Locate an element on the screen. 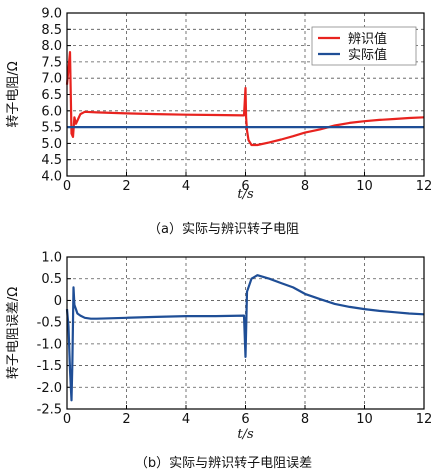 Image resolution: width=447 pixels, height=472 pixels. y-tick-label: 6.0 is located at coordinates (51, 111).